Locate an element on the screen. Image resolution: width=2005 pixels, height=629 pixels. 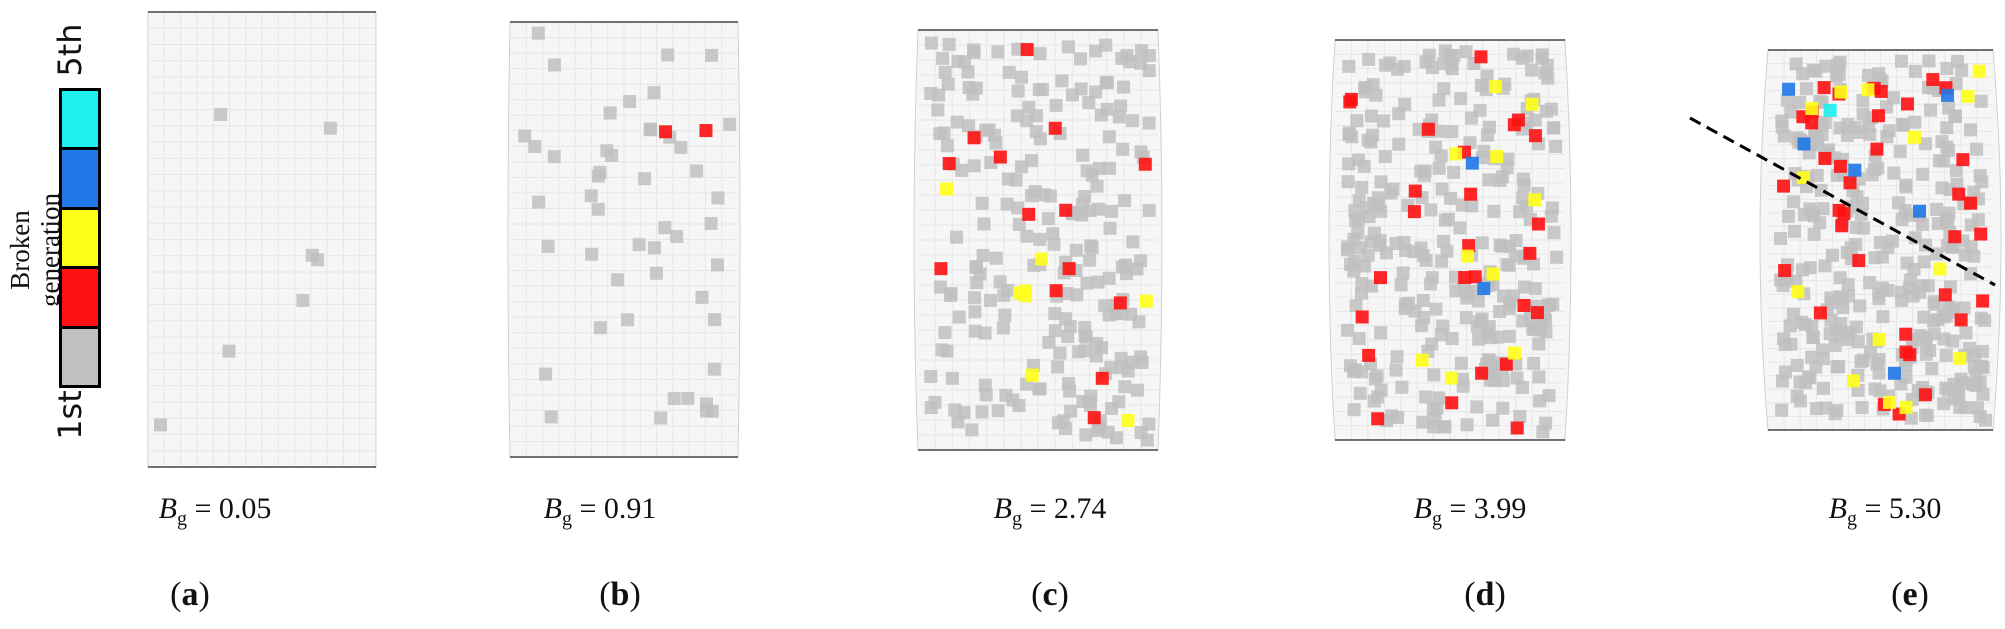
bg-subscript: g is located at coordinates (566, 519).